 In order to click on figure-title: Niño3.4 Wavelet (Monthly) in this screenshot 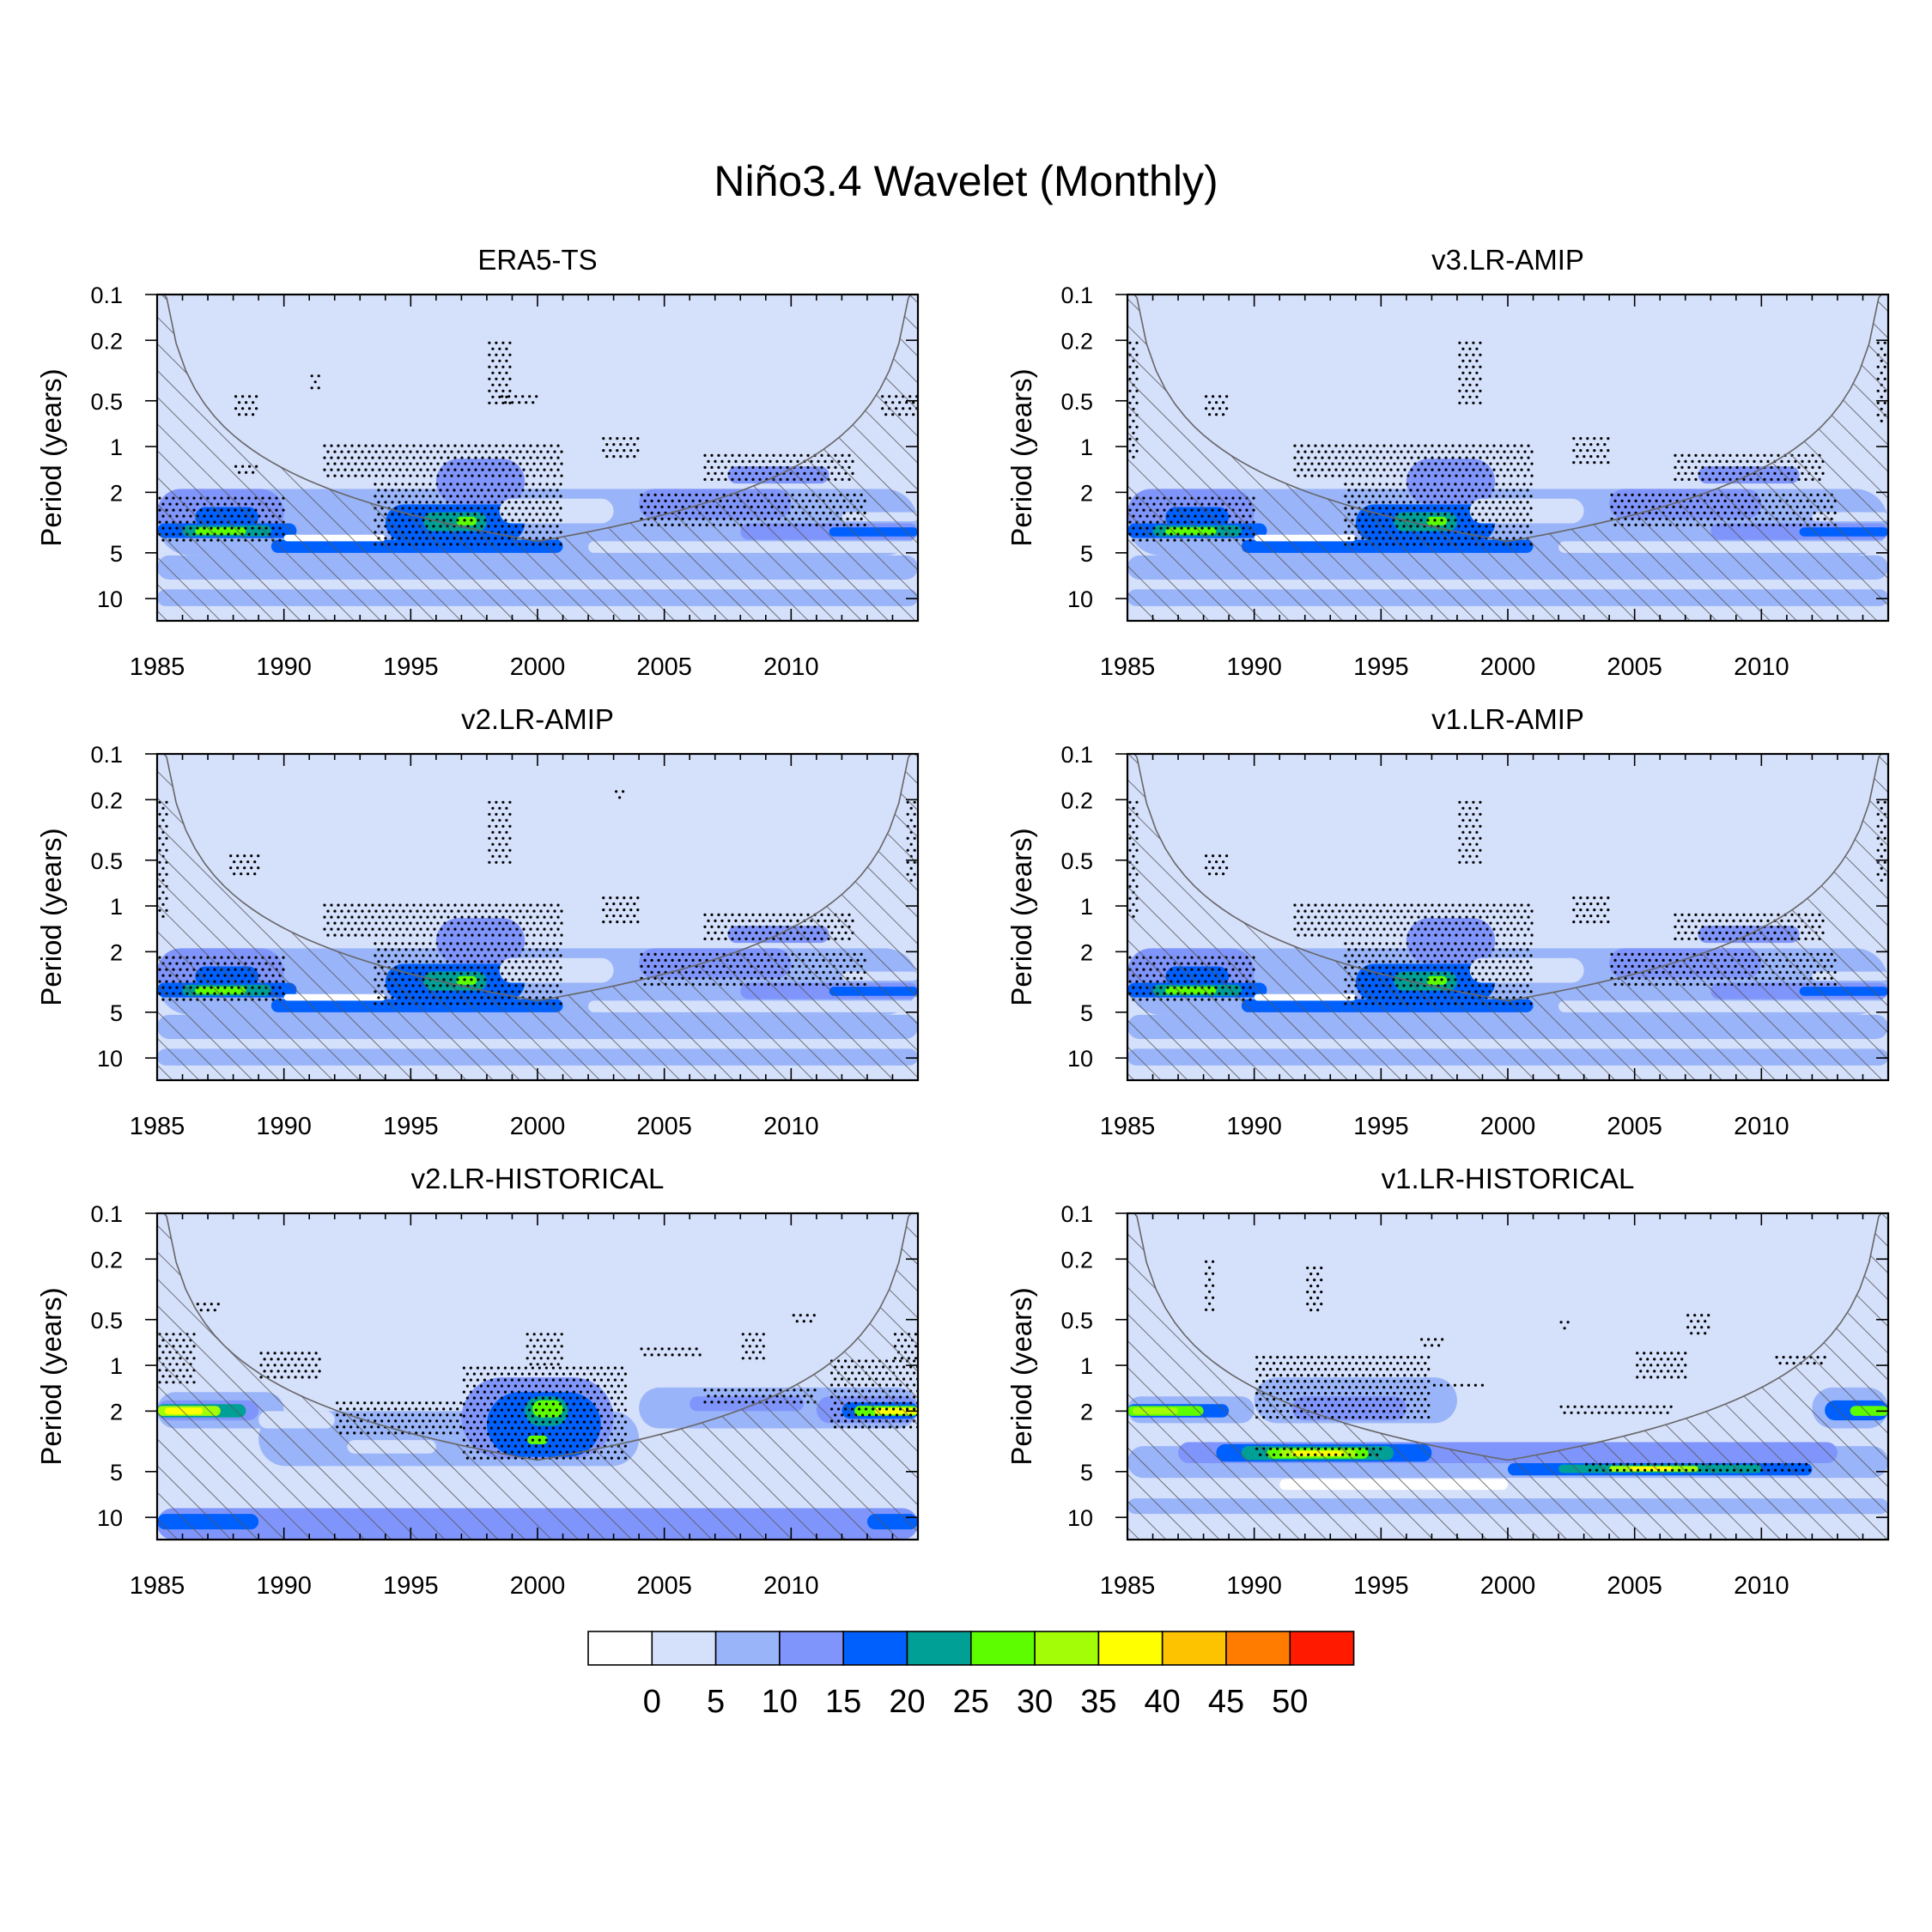, I will do `click(966, 181)`.